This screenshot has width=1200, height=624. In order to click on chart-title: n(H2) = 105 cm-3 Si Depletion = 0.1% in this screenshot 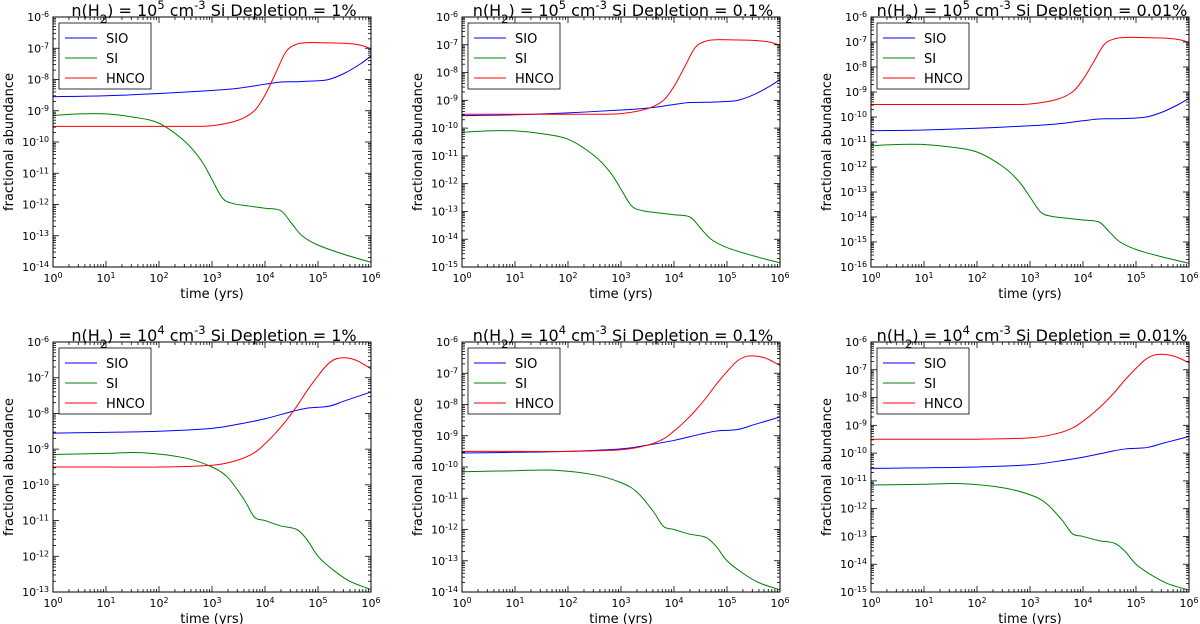, I will do `click(623, 13)`.